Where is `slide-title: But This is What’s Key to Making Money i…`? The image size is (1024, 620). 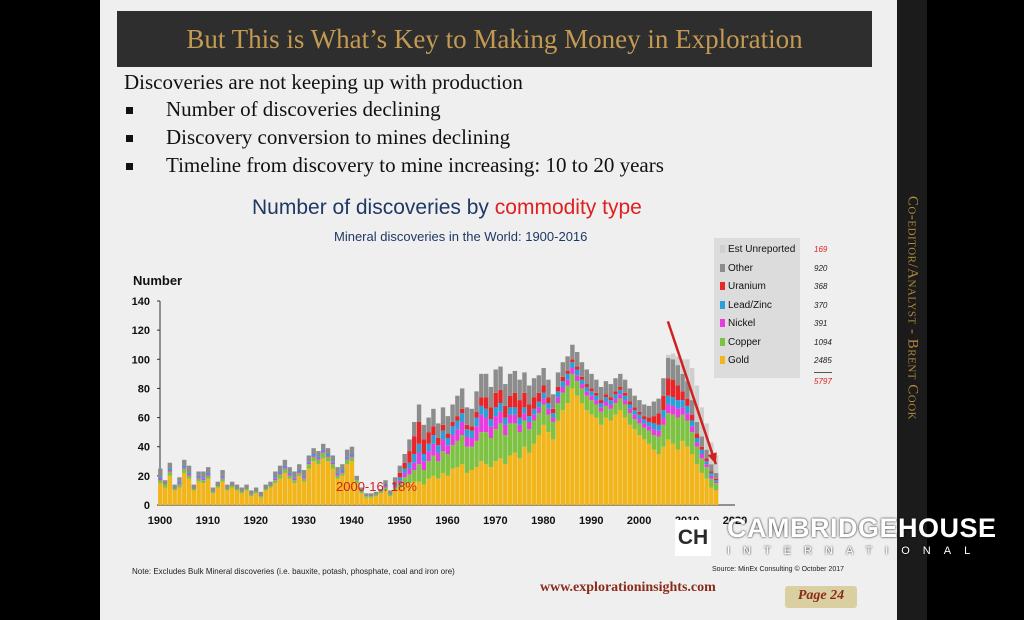 slide-title: But This is What’s Key to Making Money i… is located at coordinates (494, 39).